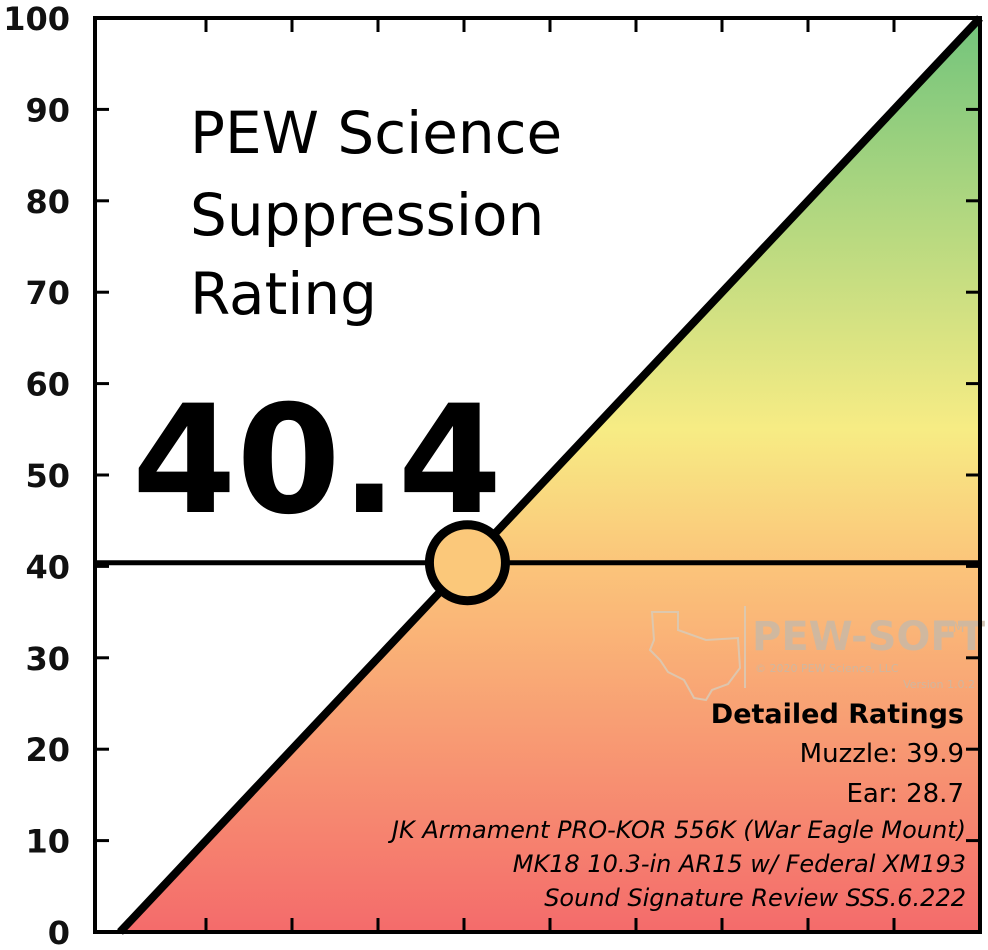 This screenshot has height=950, width=988. Describe the element at coordinates (283, 294) in the screenshot. I see `chart-title-line-3: Rating` at that location.